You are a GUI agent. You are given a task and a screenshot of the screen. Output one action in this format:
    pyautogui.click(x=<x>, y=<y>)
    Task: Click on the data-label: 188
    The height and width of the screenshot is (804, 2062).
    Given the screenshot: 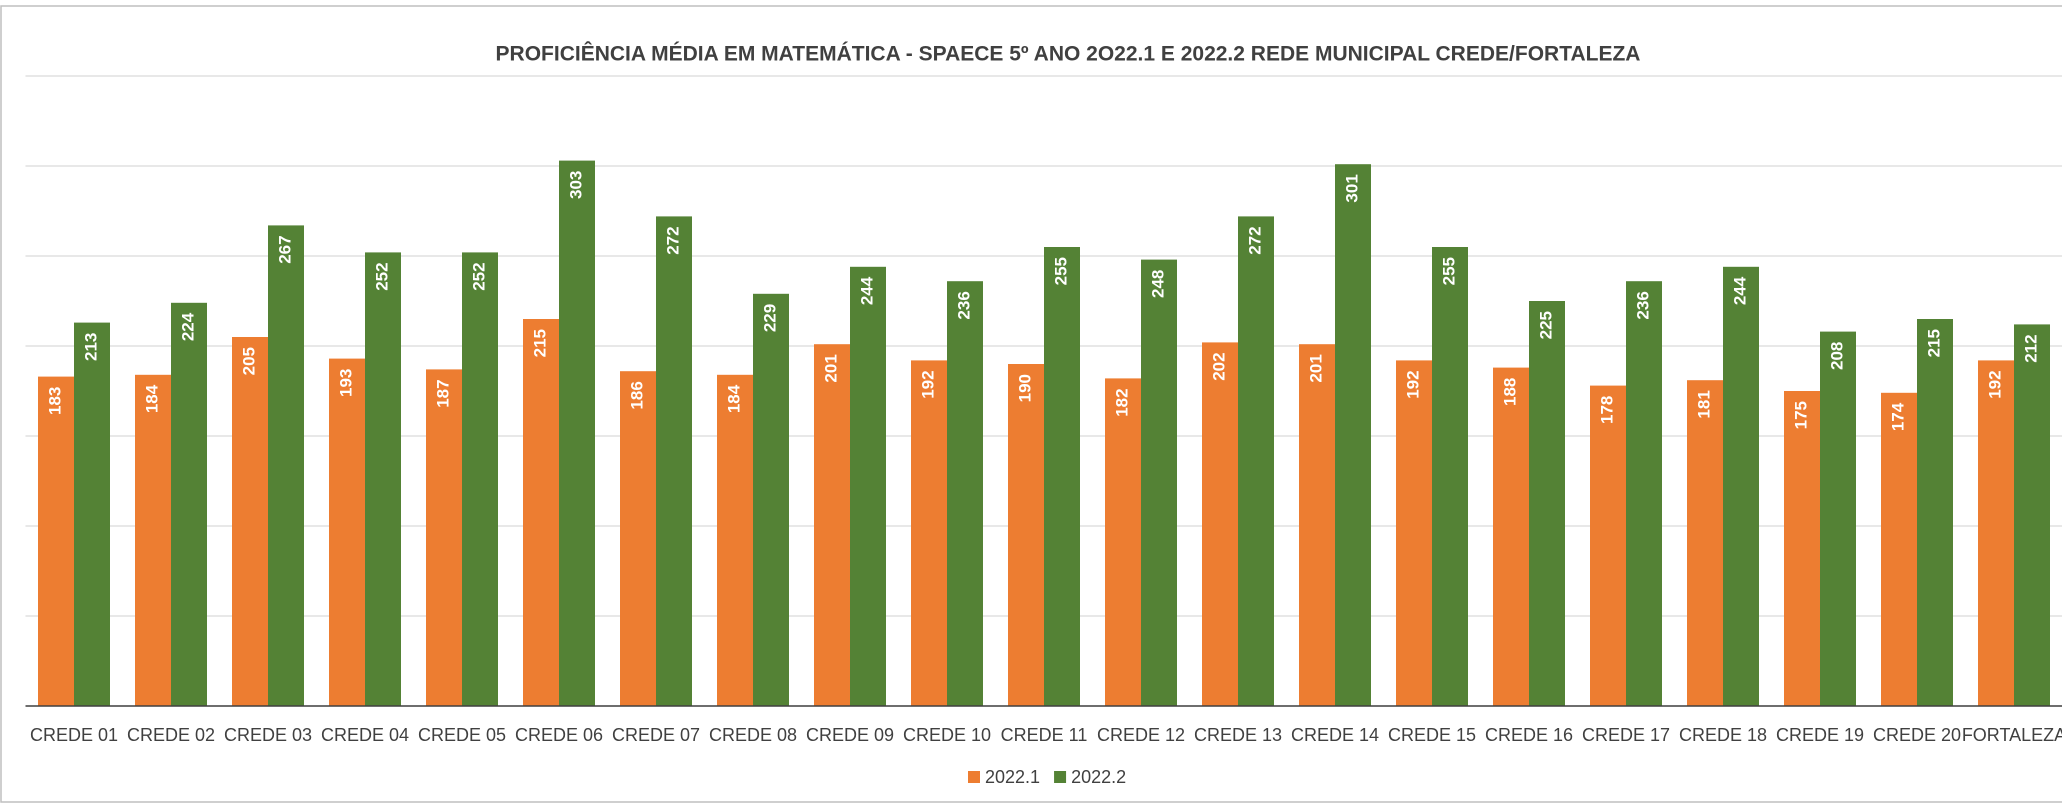 What is the action you would take?
    pyautogui.click(x=1509, y=392)
    